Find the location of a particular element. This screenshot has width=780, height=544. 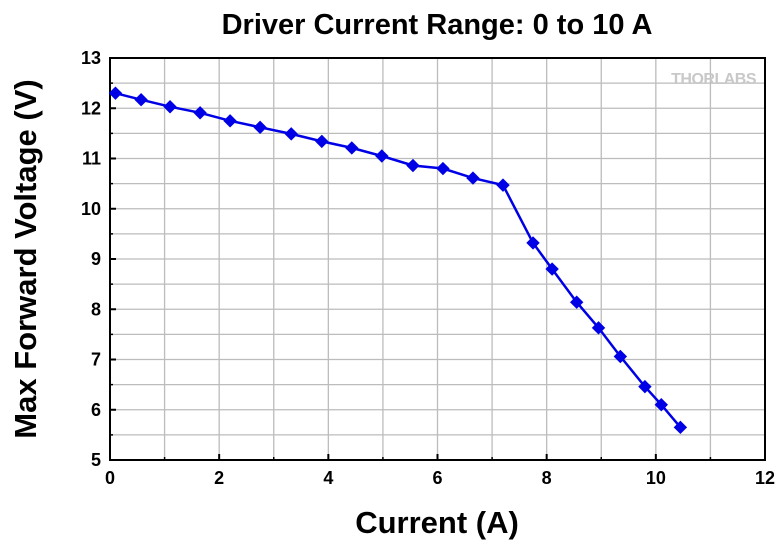

x-tick-label: 10 is located at coordinates (656, 478).